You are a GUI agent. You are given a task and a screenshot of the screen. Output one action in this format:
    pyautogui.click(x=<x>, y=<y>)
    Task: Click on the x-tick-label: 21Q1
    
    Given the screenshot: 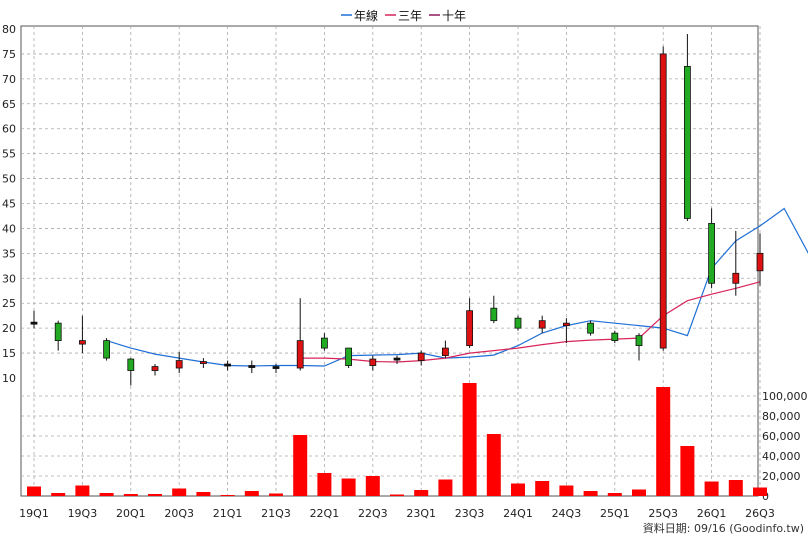 What is the action you would take?
    pyautogui.click(x=228, y=513)
    